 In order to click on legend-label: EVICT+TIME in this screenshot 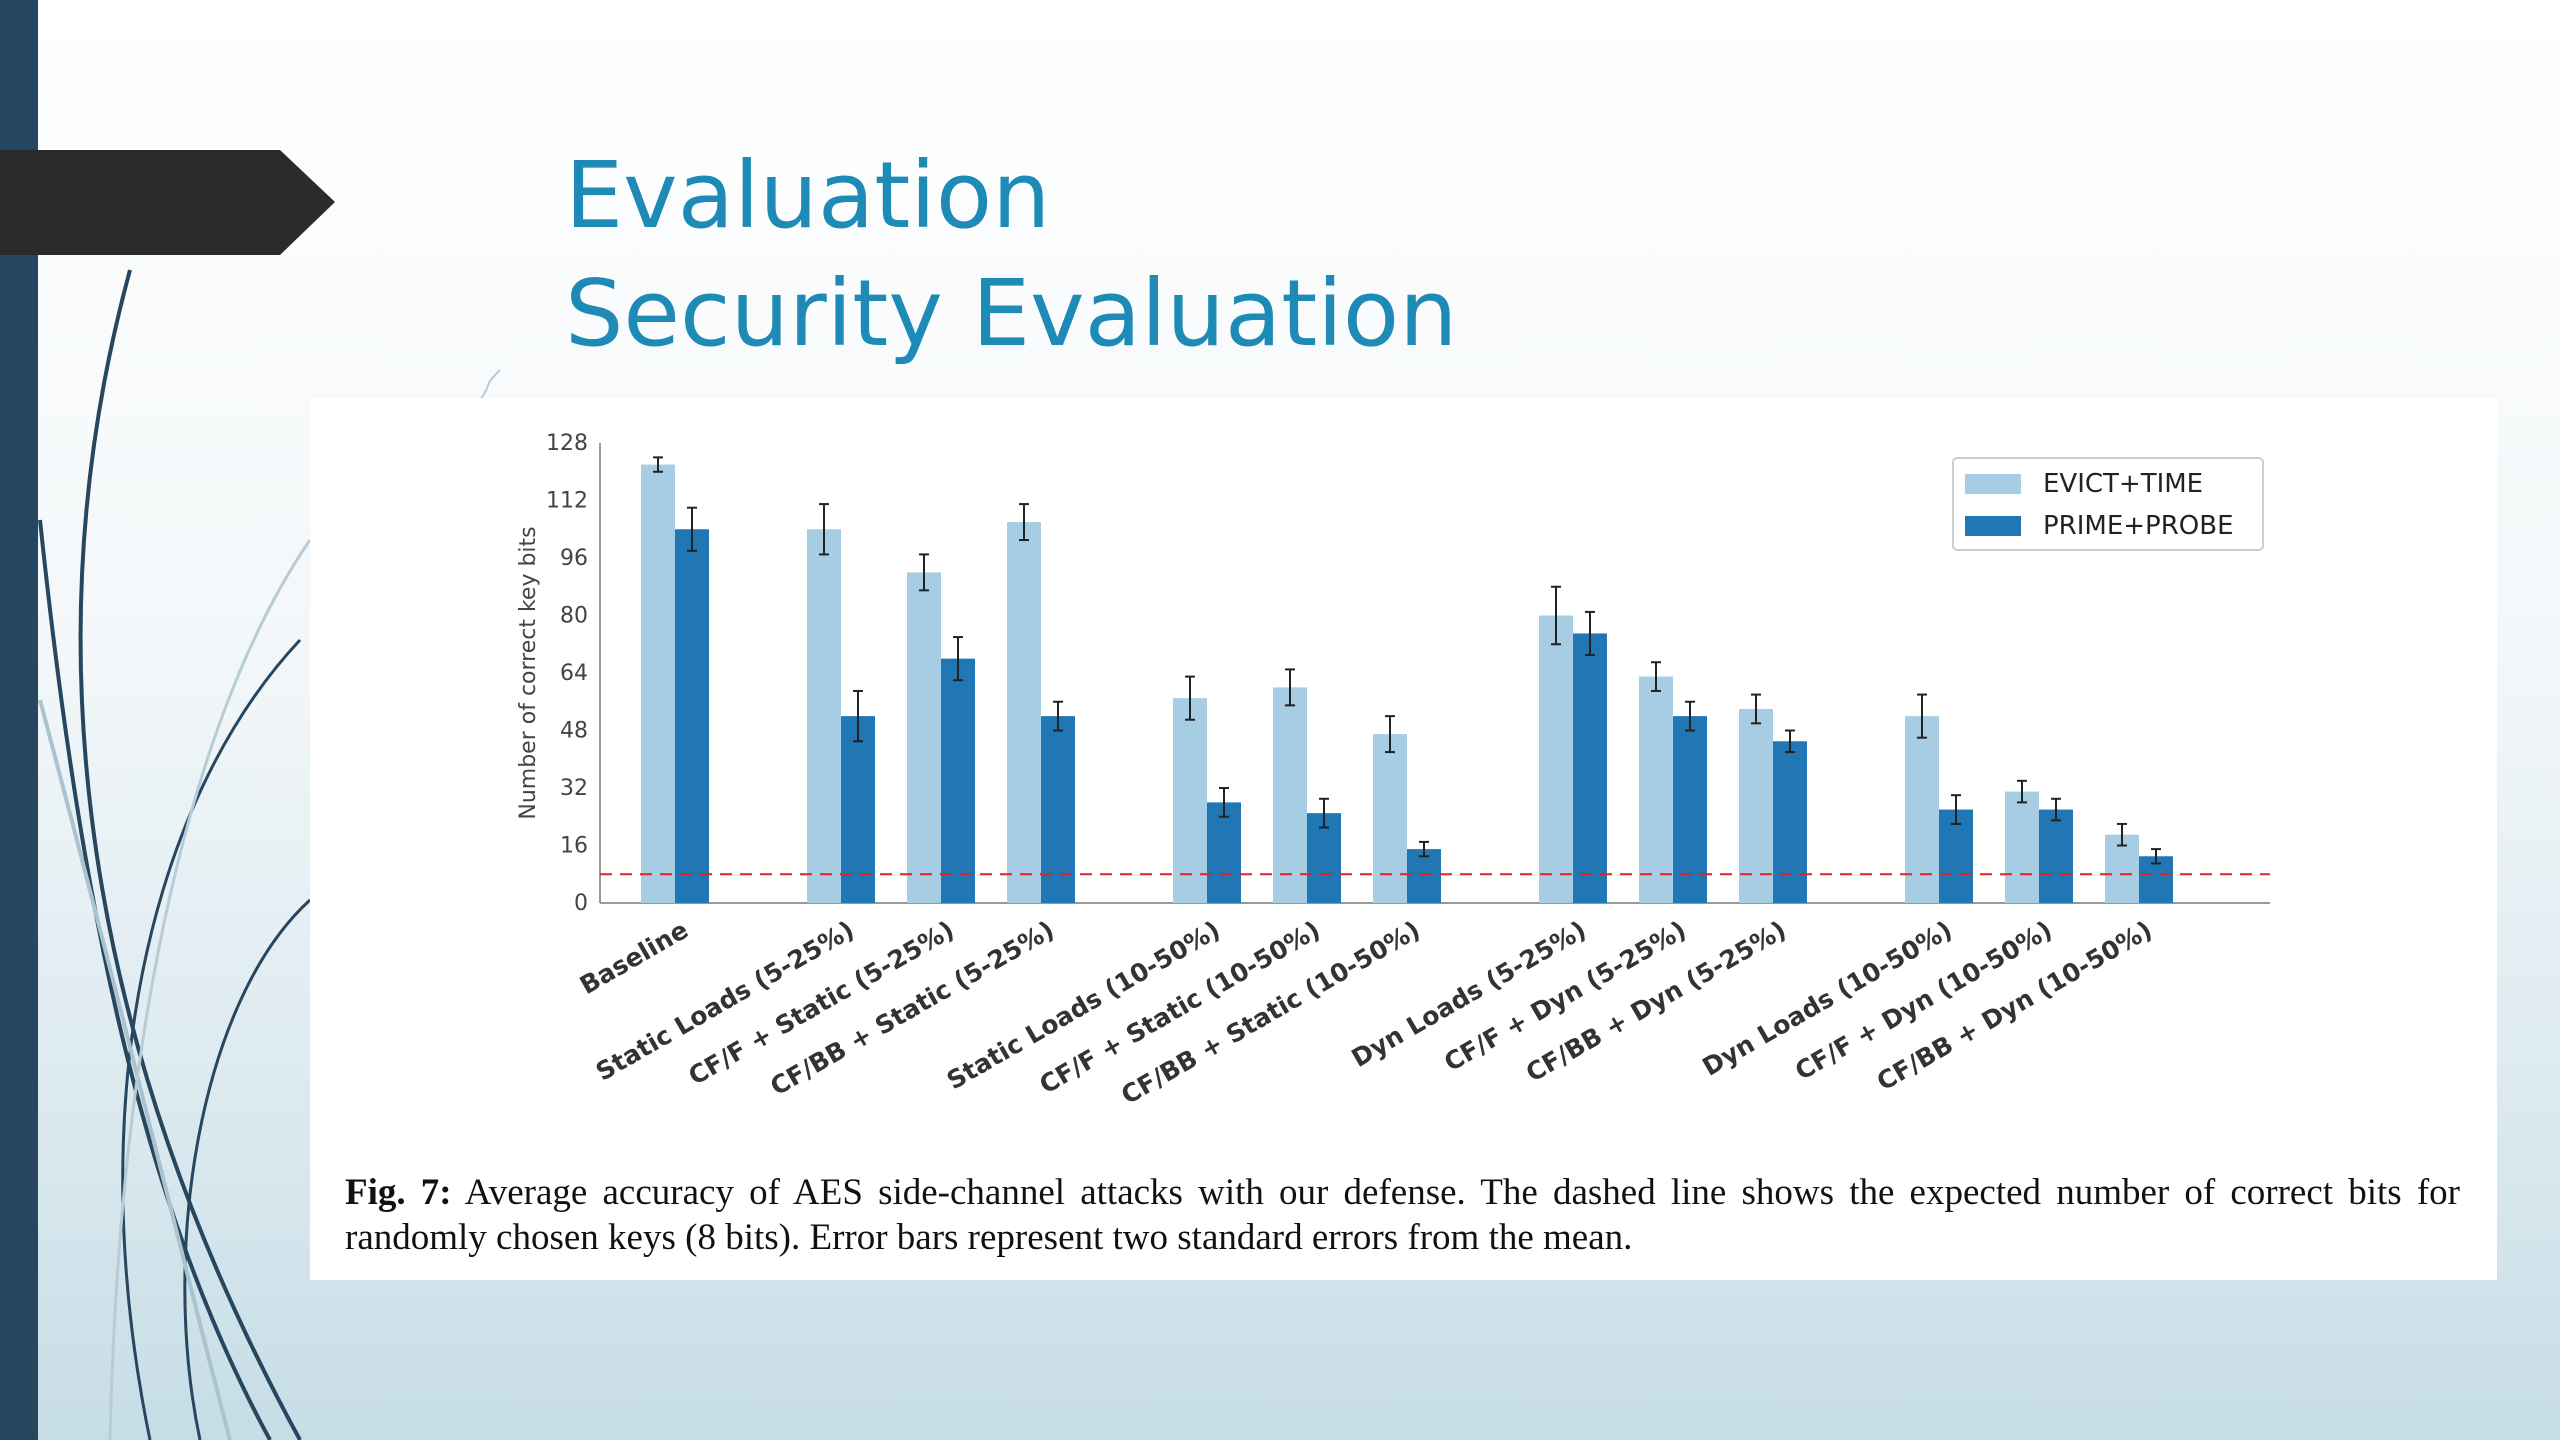, I will do `click(2123, 484)`.